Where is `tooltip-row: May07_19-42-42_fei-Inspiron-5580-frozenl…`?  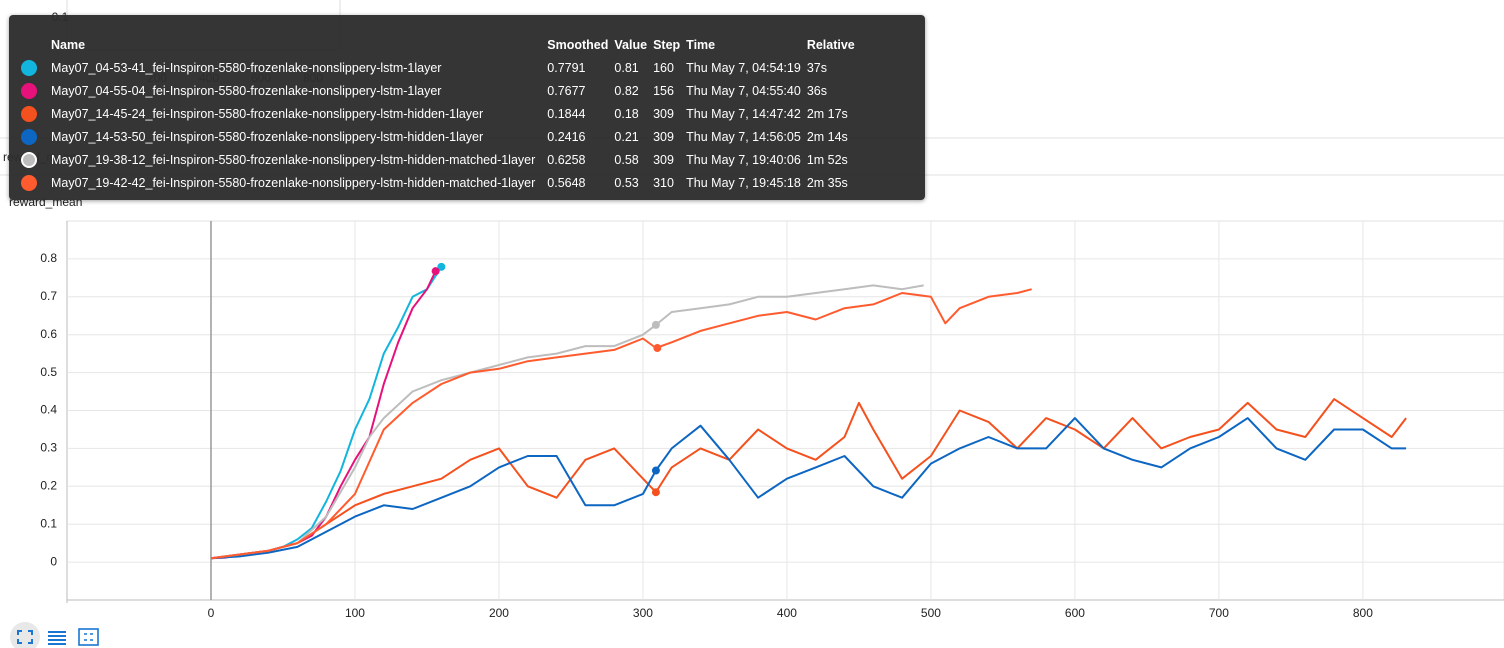
tooltip-row: May07_19-42-42_fei-Inspiron-5580-frozenl… is located at coordinates (441, 182).